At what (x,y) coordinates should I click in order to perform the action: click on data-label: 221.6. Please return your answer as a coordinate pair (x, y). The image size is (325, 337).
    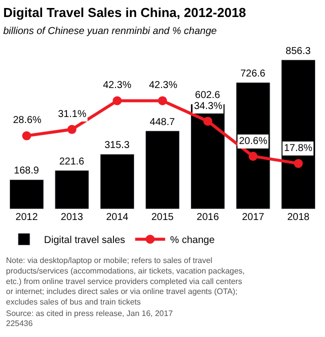
    Looking at the image, I should click on (72, 162).